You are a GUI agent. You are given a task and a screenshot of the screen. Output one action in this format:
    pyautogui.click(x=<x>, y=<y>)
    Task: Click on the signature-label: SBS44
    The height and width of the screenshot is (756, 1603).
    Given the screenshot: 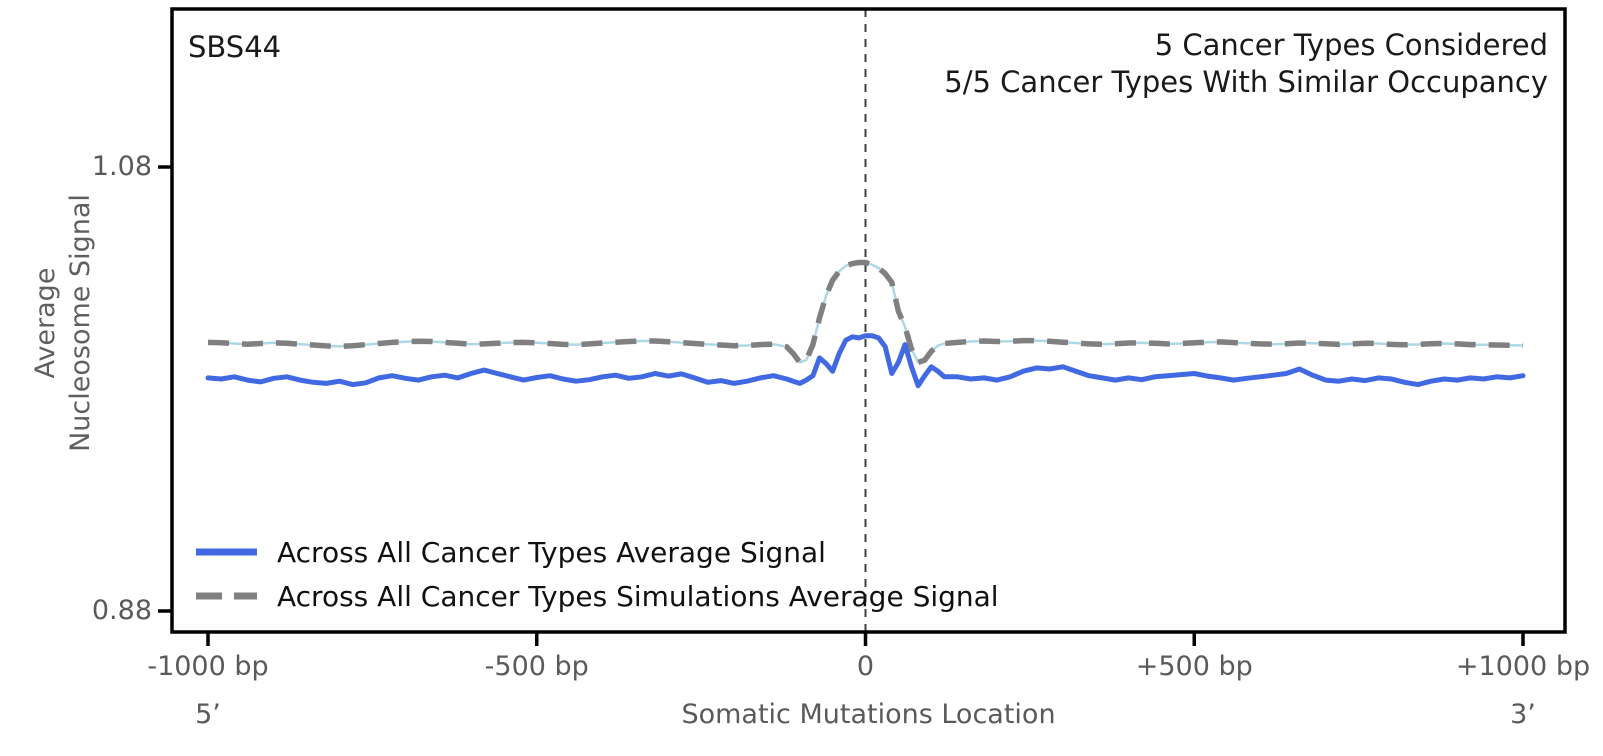 What is the action you would take?
    pyautogui.click(x=235, y=47)
    